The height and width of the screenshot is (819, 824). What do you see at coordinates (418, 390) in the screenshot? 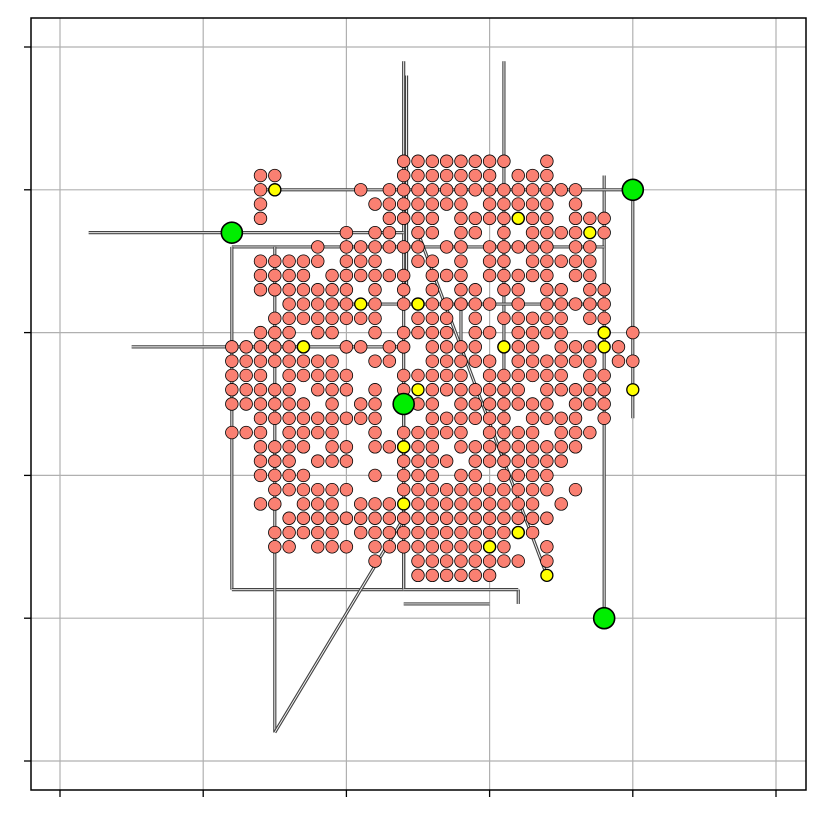
I see `junction-point` at bounding box center [418, 390].